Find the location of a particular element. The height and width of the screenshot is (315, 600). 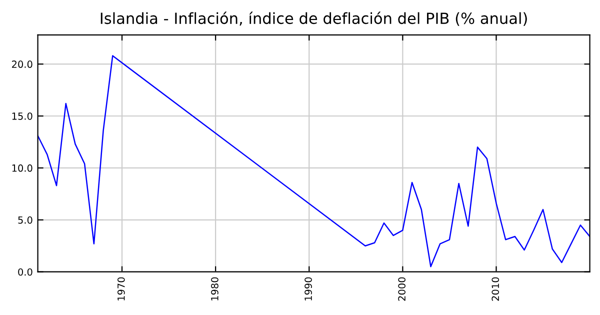

y-tick-label: 15.0 is located at coordinates (22, 116).